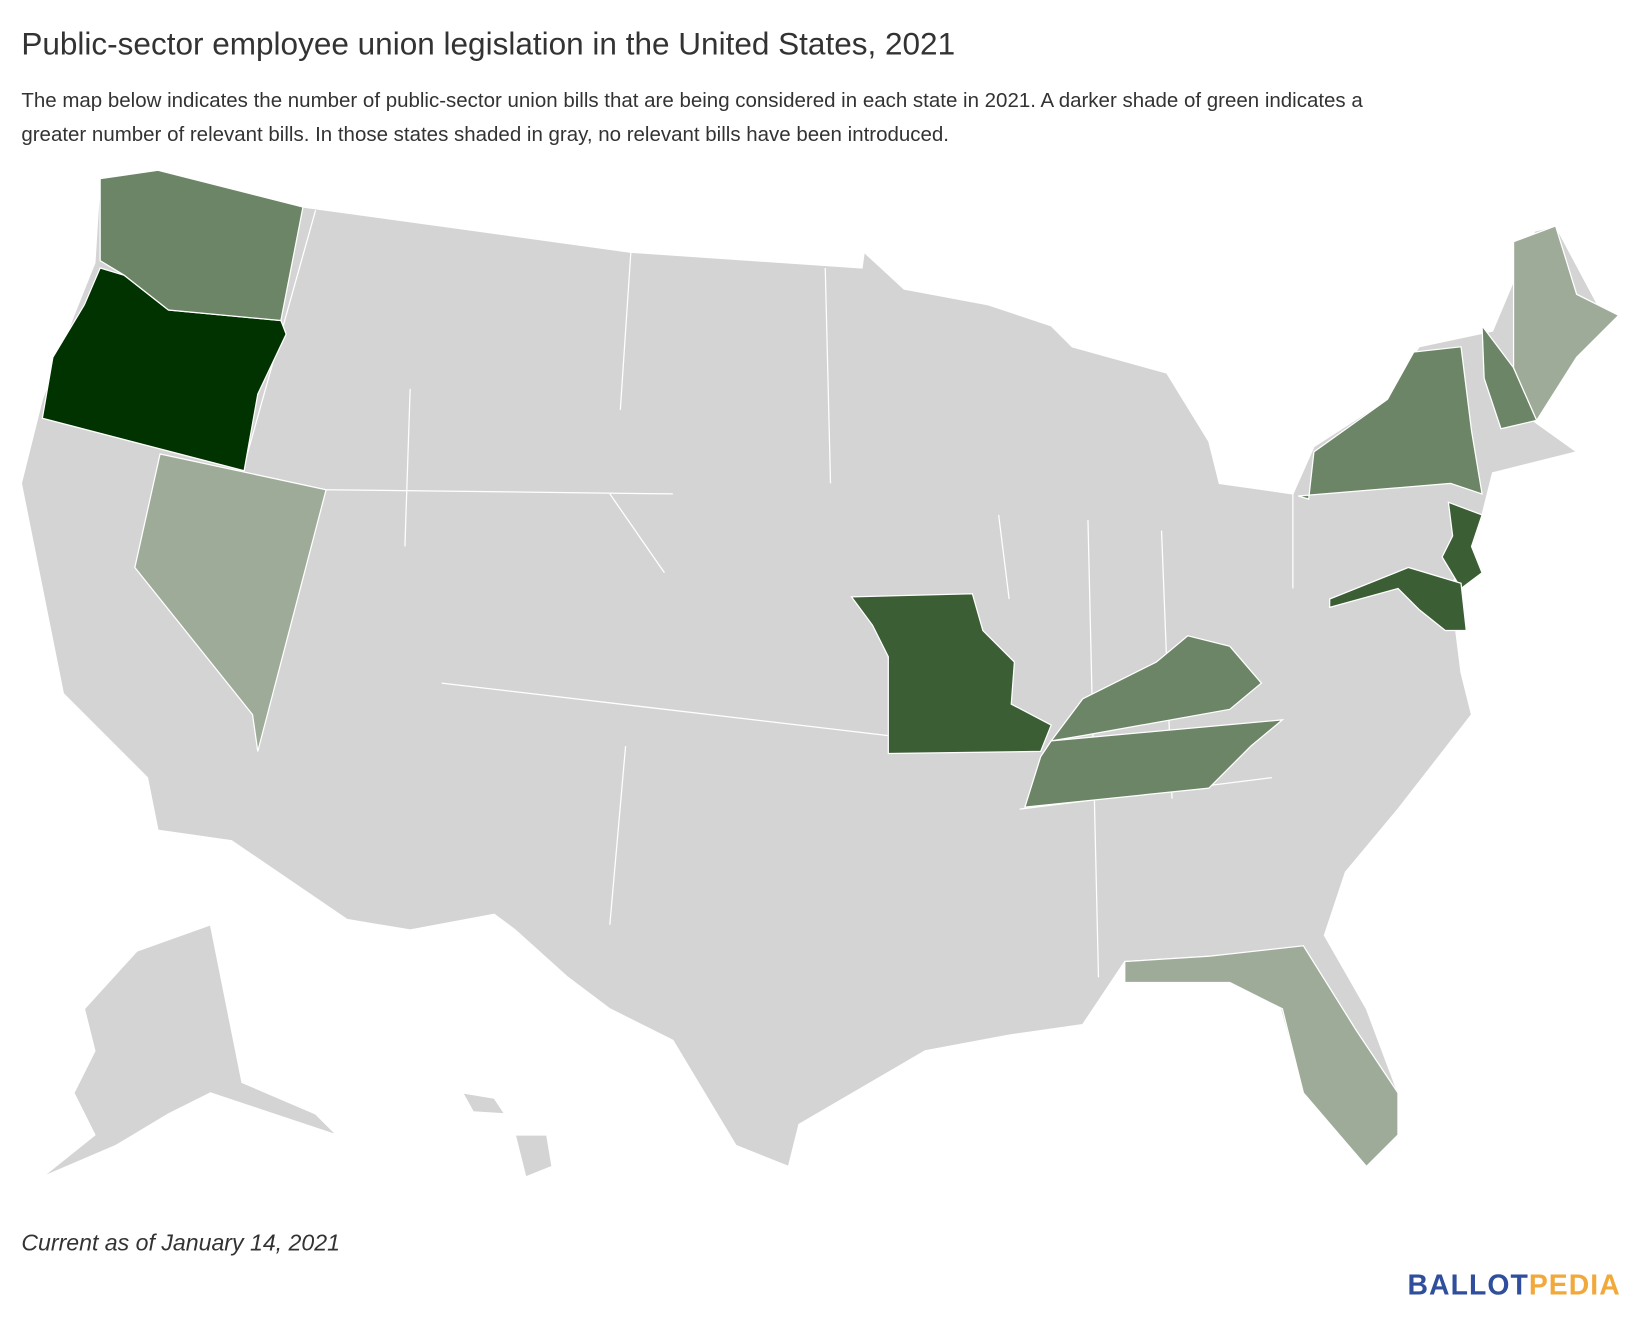  I want to click on missouri, so click(951, 674).